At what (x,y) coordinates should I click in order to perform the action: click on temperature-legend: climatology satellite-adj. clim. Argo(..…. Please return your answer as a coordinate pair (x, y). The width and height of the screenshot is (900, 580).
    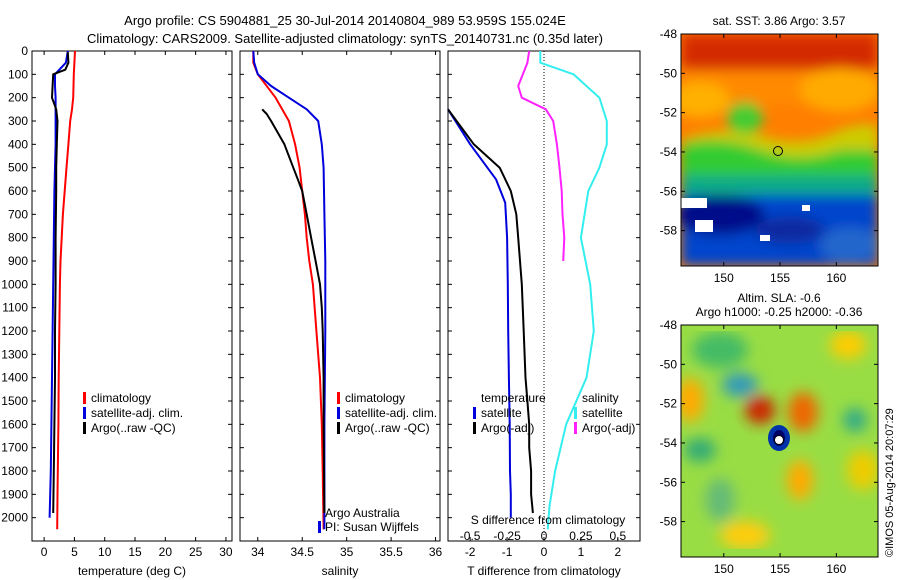
    Looking at the image, I should click on (133, 413).